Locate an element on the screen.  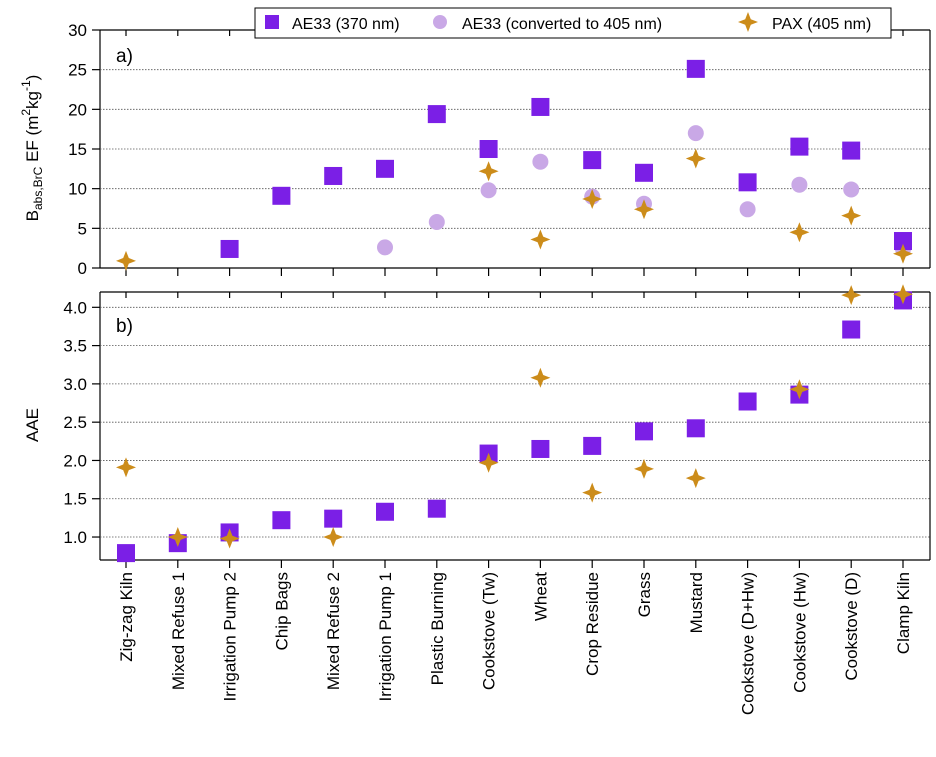
panel-a-ylabel-sub: abs,BrC is located at coordinates (38, 188).